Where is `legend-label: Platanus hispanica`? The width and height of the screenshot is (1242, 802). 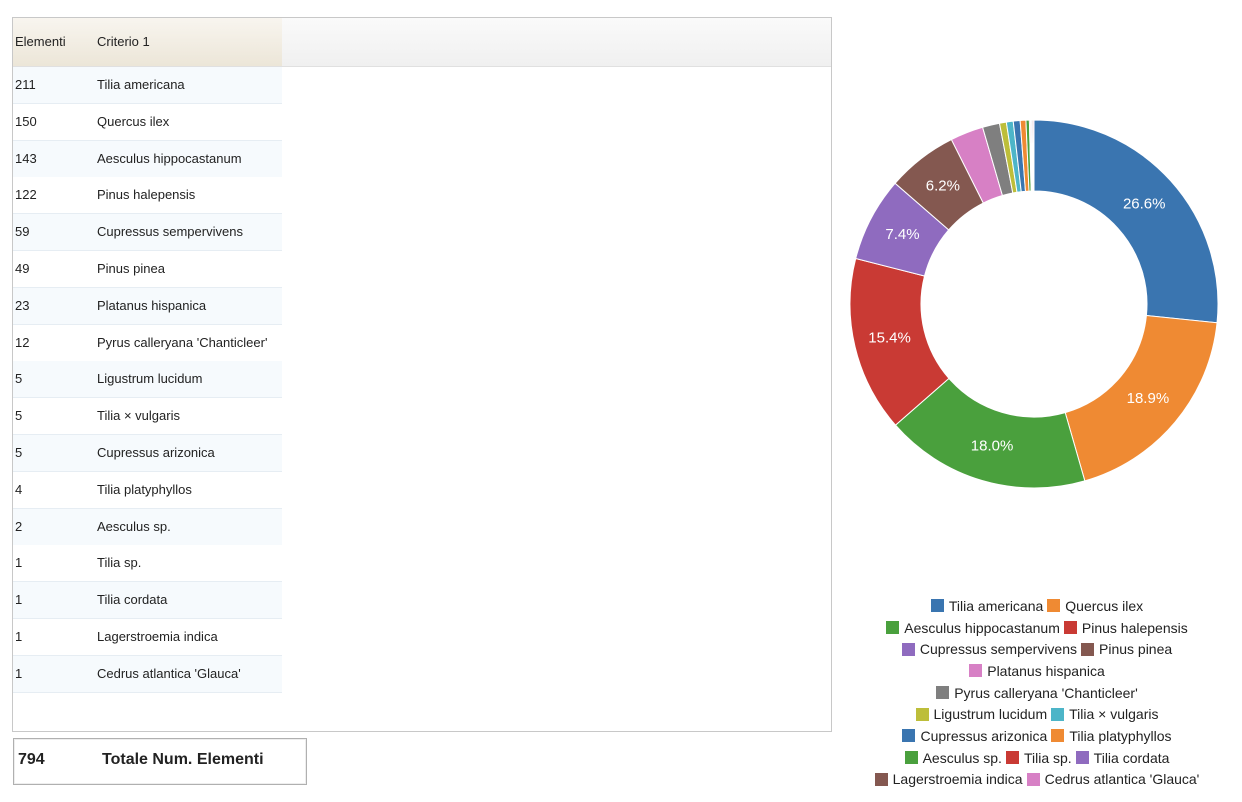
legend-label: Platanus hispanica is located at coordinates (1046, 670).